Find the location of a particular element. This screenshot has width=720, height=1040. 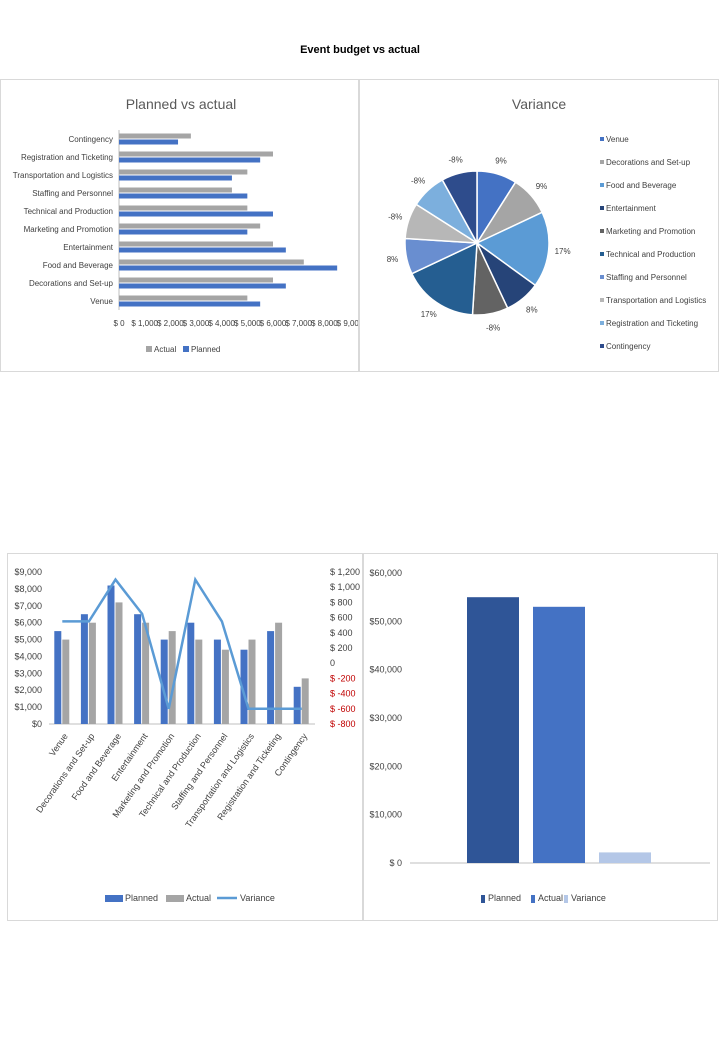

x-tick-label: $ 5,000 is located at coordinates (247, 323).